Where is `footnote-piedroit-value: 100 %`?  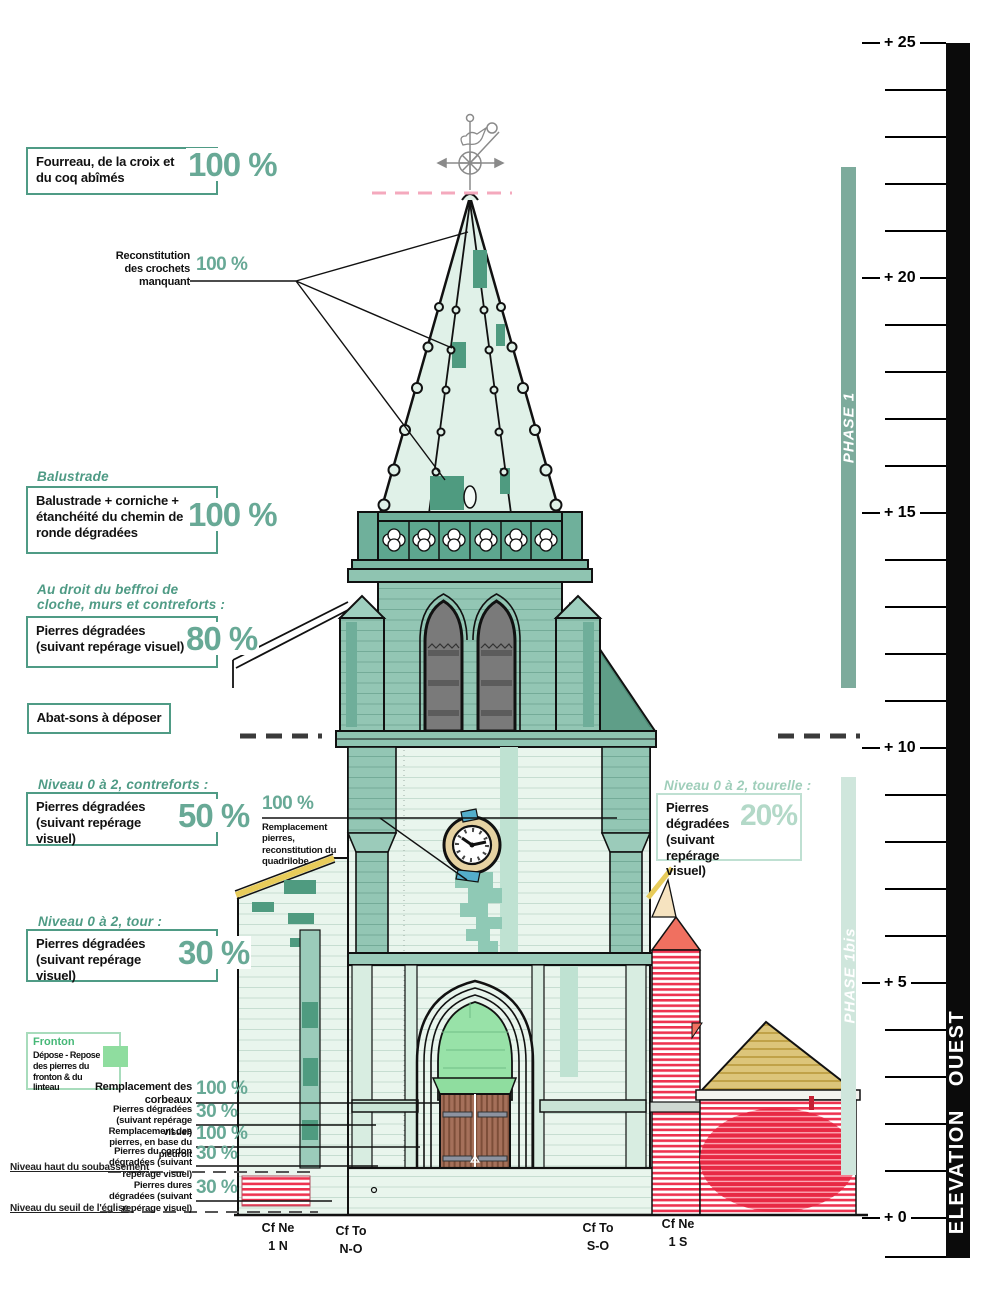
footnote-piedroit-value: 100 % is located at coordinates (222, 1133).